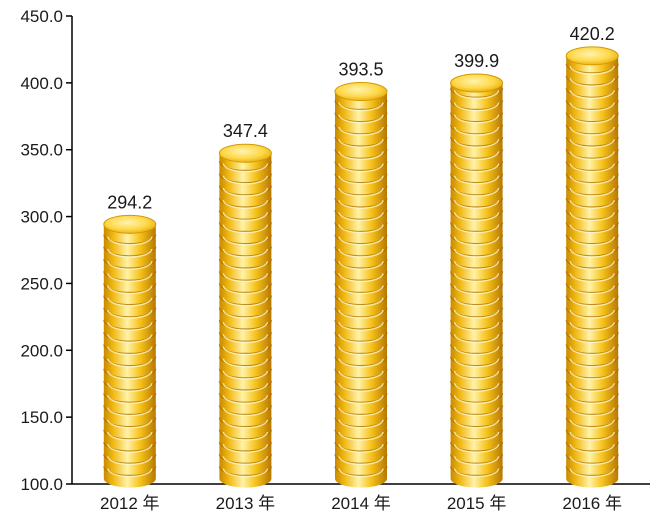  Describe the element at coordinates (477, 503) in the screenshot. I see `x-category-label: 2015 年` at that location.